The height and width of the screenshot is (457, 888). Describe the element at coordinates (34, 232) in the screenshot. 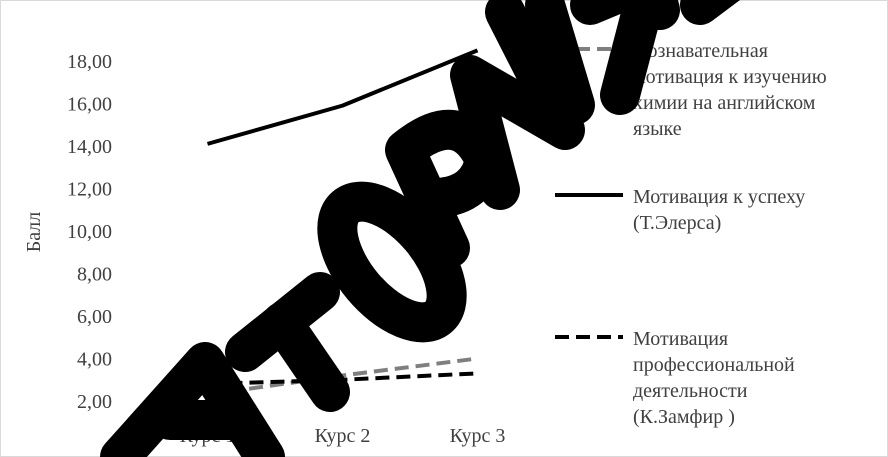

I see `y-axis-title: Балл` at that location.